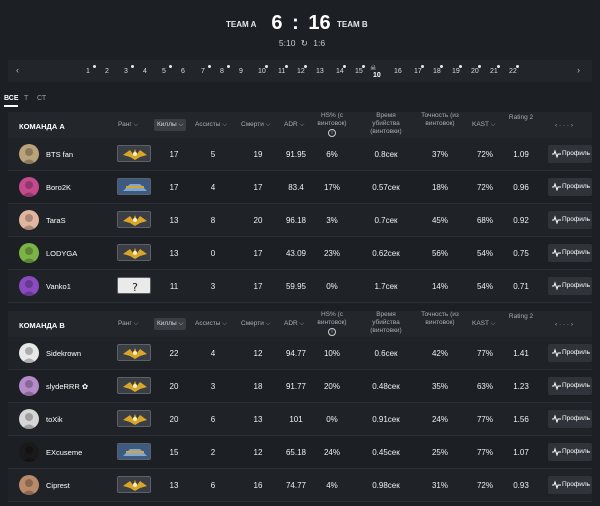 This screenshot has width=600, height=506. Describe the element at coordinates (386, 353) in the screenshot. I see `ttk-value: 0.6сек` at that location.